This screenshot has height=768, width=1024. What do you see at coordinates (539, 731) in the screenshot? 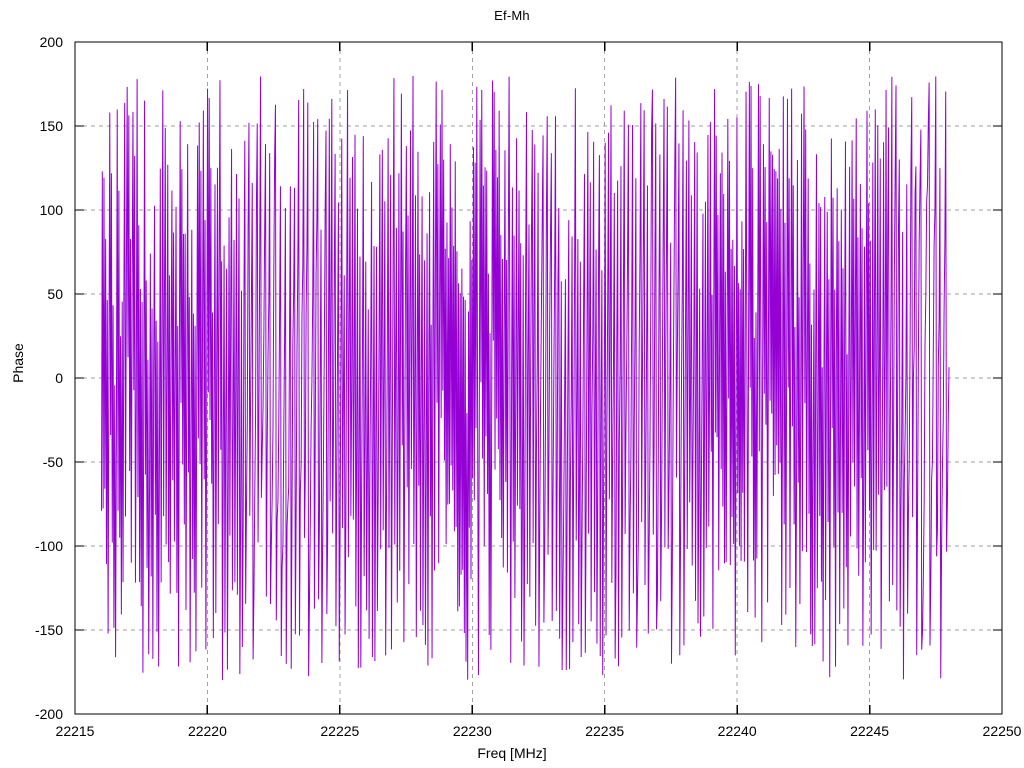
I see `x-tick-labels: 22215 22220 22225 22230 22235 22240 22245 22250` at bounding box center [539, 731].